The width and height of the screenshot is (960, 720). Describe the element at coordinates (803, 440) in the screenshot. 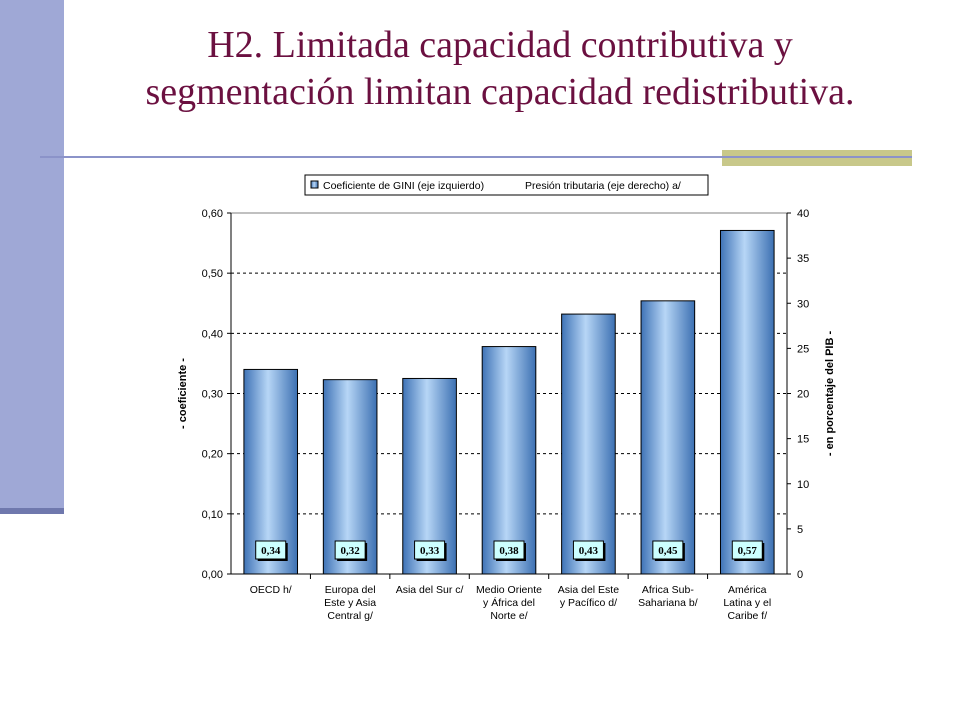

I see `right-tick-label: 15` at that location.